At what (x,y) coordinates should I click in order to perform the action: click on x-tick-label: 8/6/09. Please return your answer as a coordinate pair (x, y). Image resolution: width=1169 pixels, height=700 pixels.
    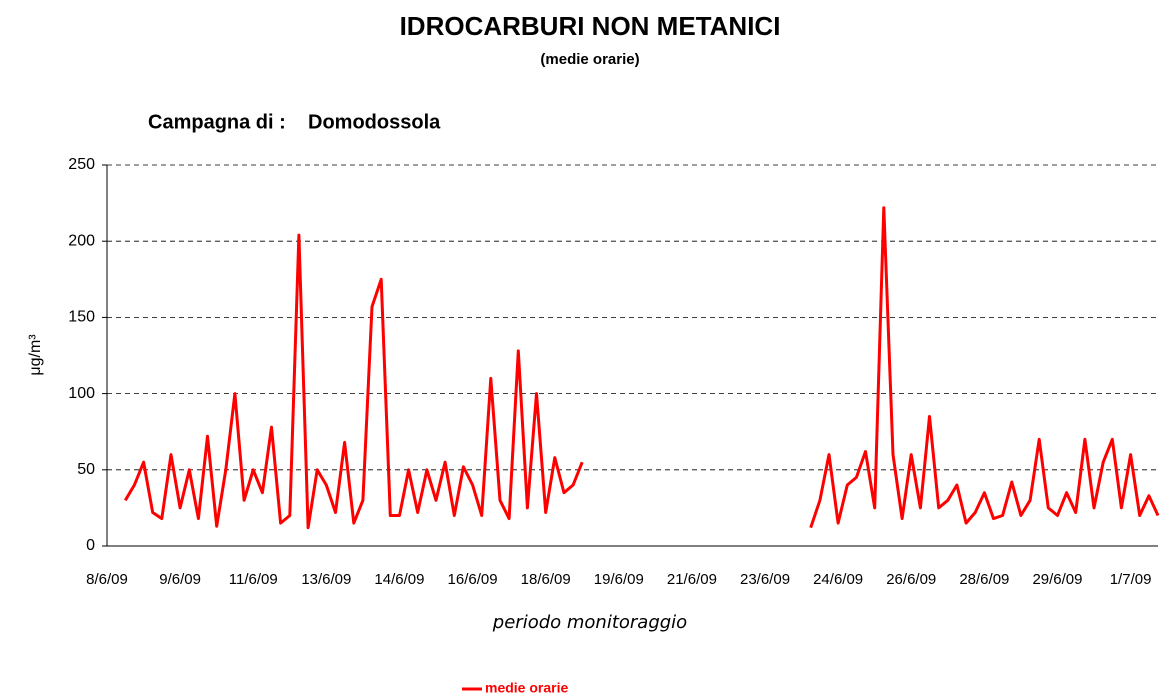
    Looking at the image, I should click on (107, 579).